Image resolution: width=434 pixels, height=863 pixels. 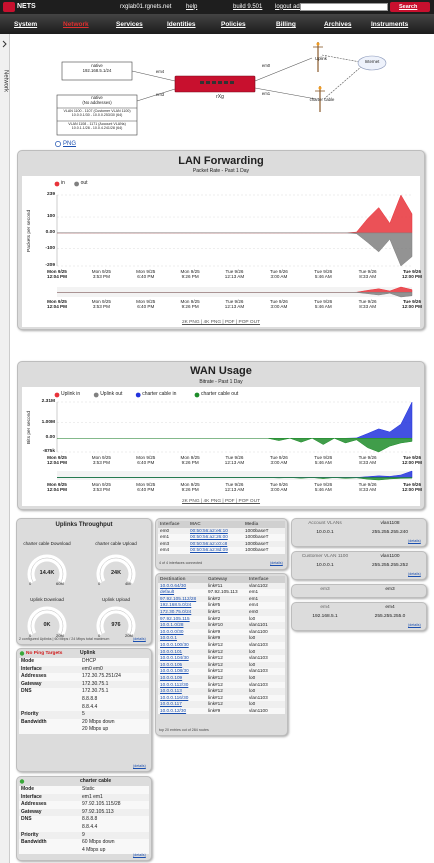 I want to click on legend-label: Uplink in, so click(x=71, y=394).